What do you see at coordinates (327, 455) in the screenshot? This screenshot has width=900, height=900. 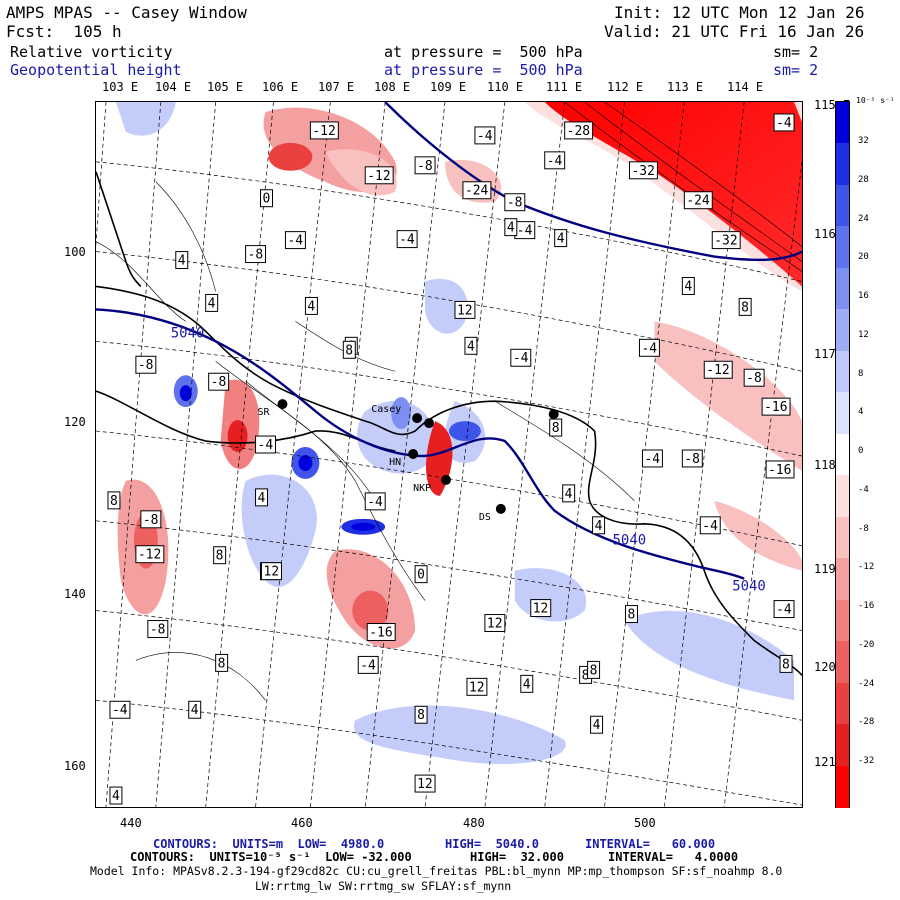 I see `strong-positive-vorticity` at bounding box center [327, 455].